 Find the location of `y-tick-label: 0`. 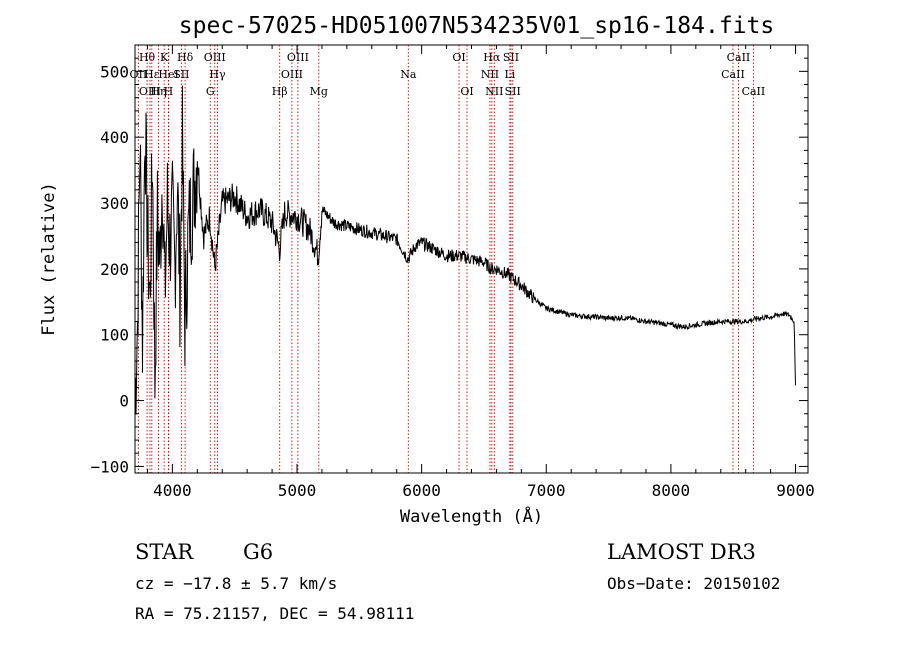

y-tick-label: 0 is located at coordinates (124, 401).